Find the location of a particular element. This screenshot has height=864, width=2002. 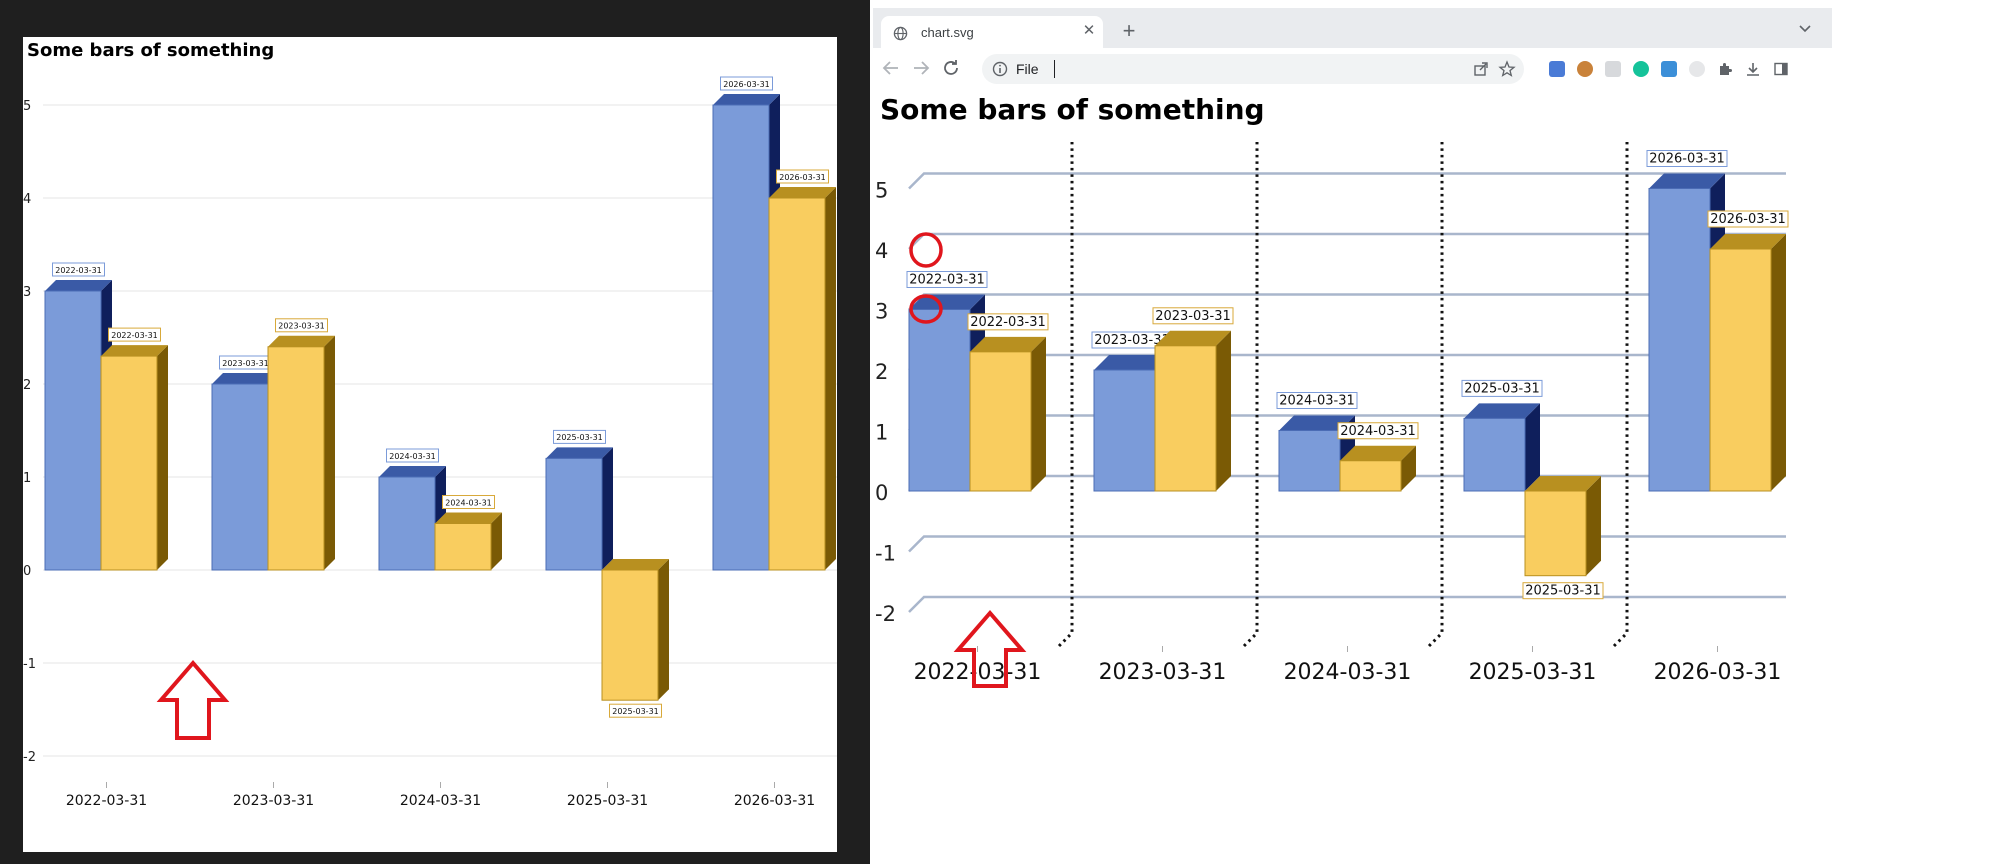

backdrop-gap is located at coordinates (853, 432).